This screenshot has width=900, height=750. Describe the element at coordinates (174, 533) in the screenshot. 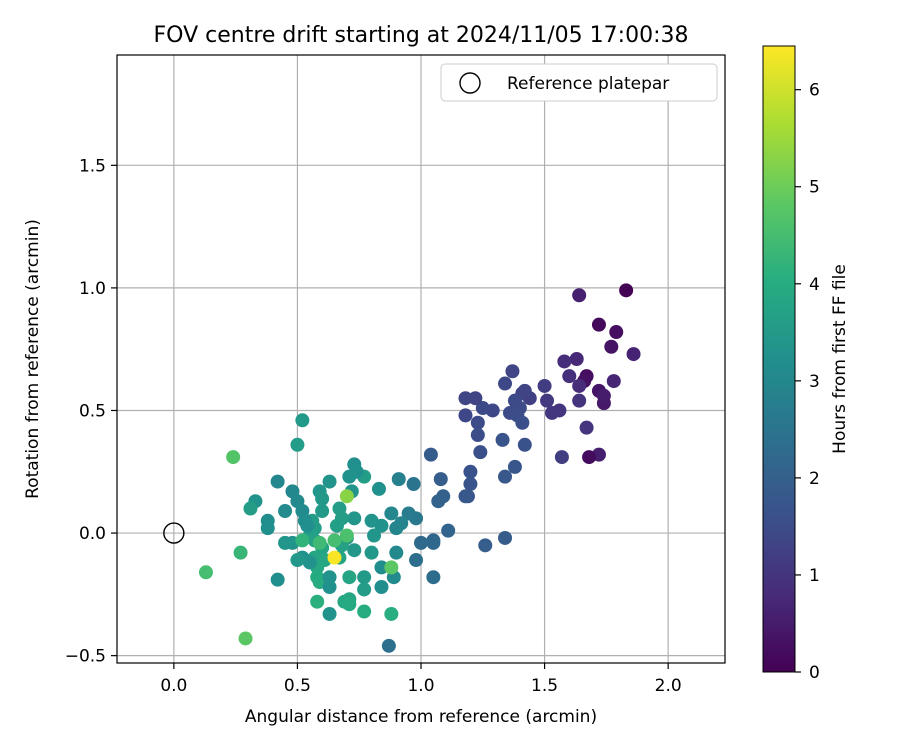

I see `reference-platepar-marker` at that location.